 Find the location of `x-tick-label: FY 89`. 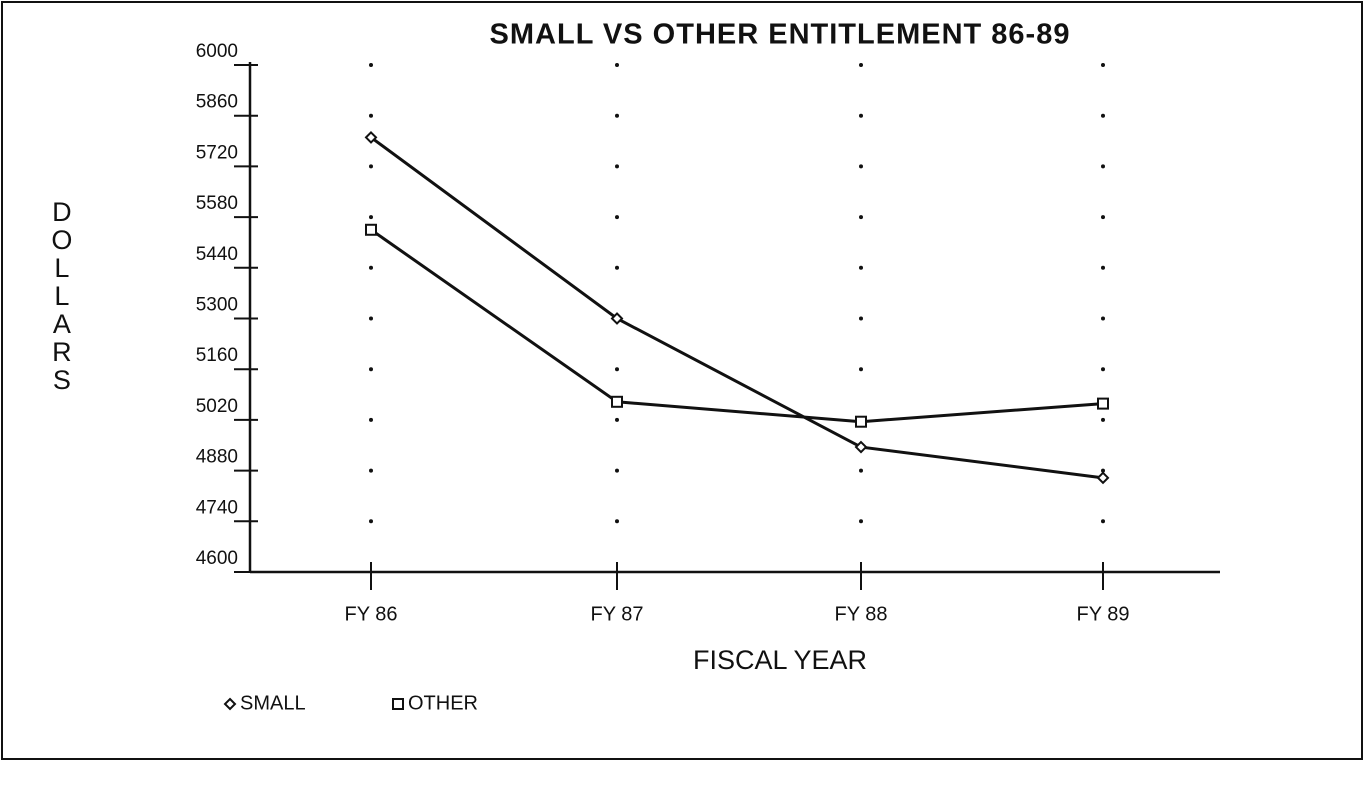

x-tick-label: FY 89 is located at coordinates (1103, 614).